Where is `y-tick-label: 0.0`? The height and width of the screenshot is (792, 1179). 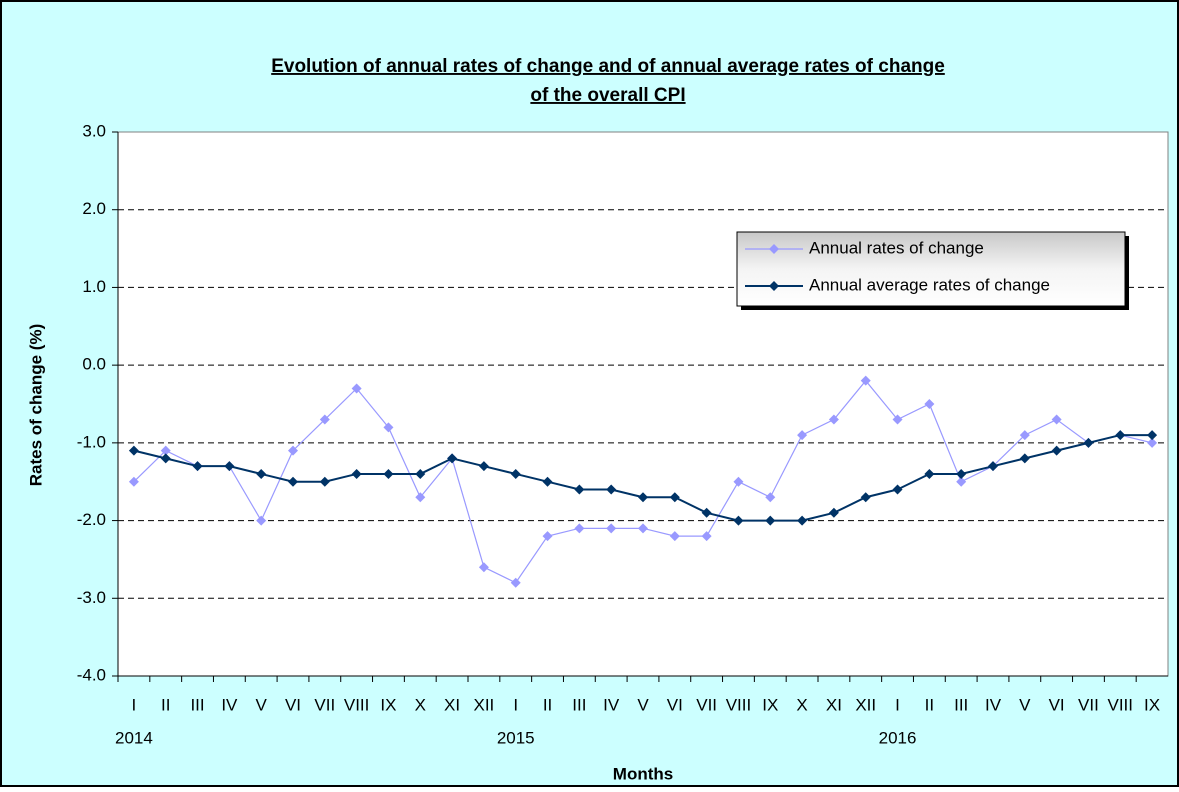
y-tick-label: 0.0 is located at coordinates (94, 364).